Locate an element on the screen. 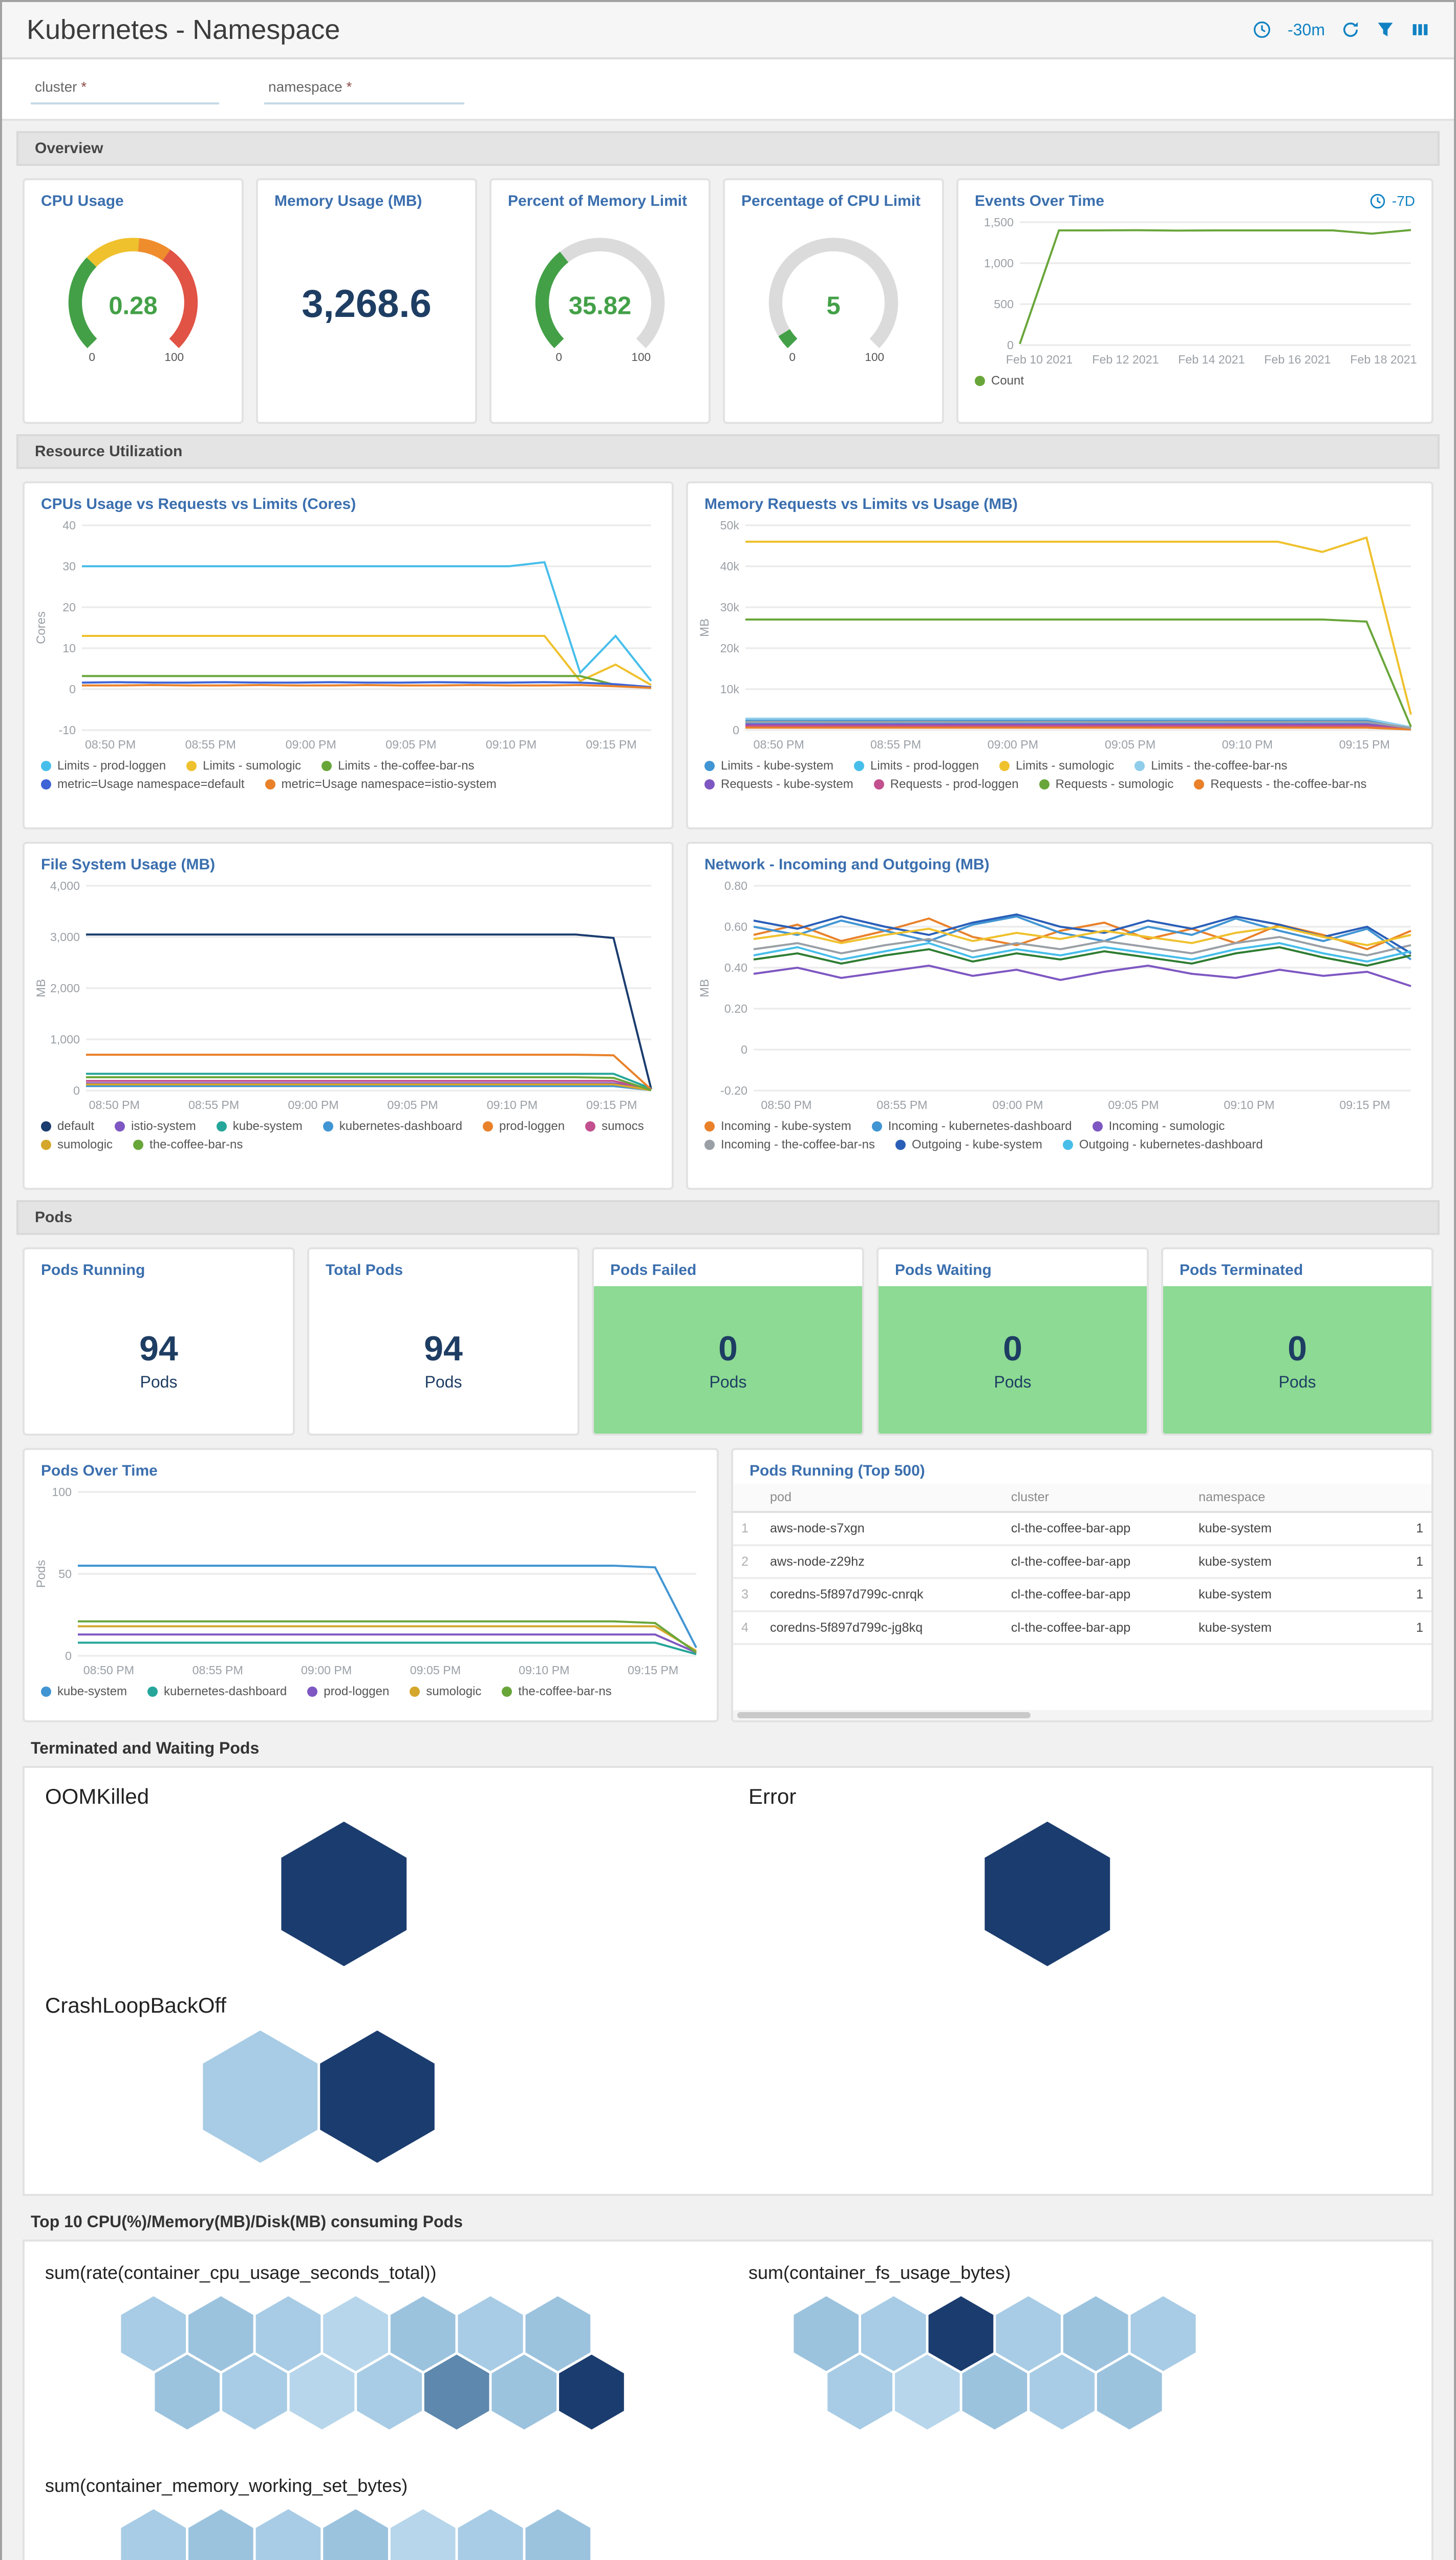 The width and height of the screenshot is (1456, 2560). svg-text: 09:05 PM is located at coordinates (411, 744).